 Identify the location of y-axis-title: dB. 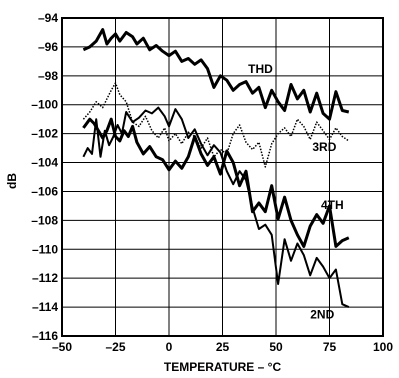
(12, 181).